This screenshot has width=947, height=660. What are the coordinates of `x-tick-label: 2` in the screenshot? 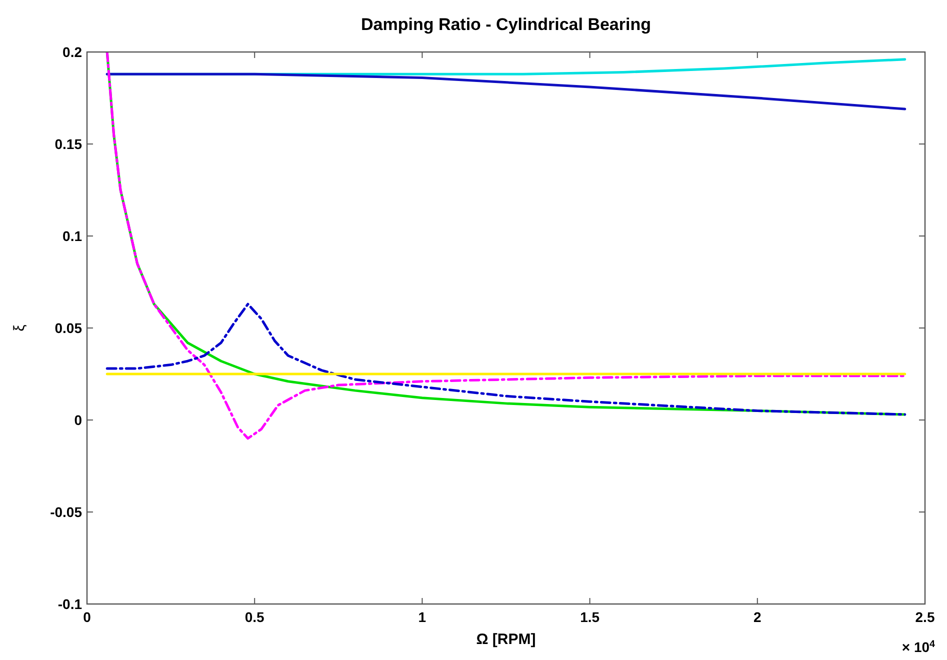 It's located at (758, 617).